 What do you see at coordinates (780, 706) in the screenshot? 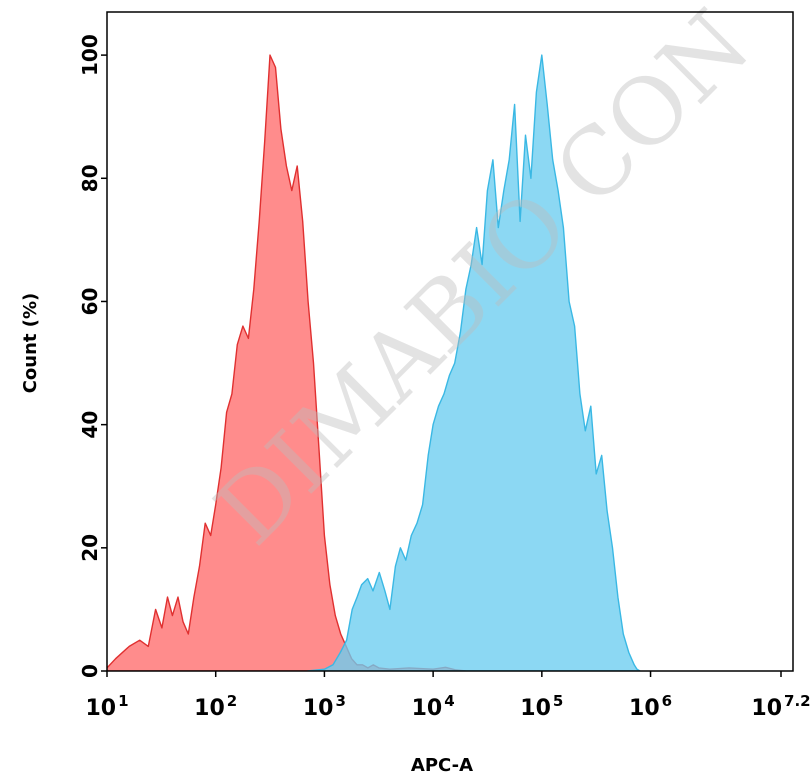
I see `x-tick-label: 10 7.2` at bounding box center [780, 706].